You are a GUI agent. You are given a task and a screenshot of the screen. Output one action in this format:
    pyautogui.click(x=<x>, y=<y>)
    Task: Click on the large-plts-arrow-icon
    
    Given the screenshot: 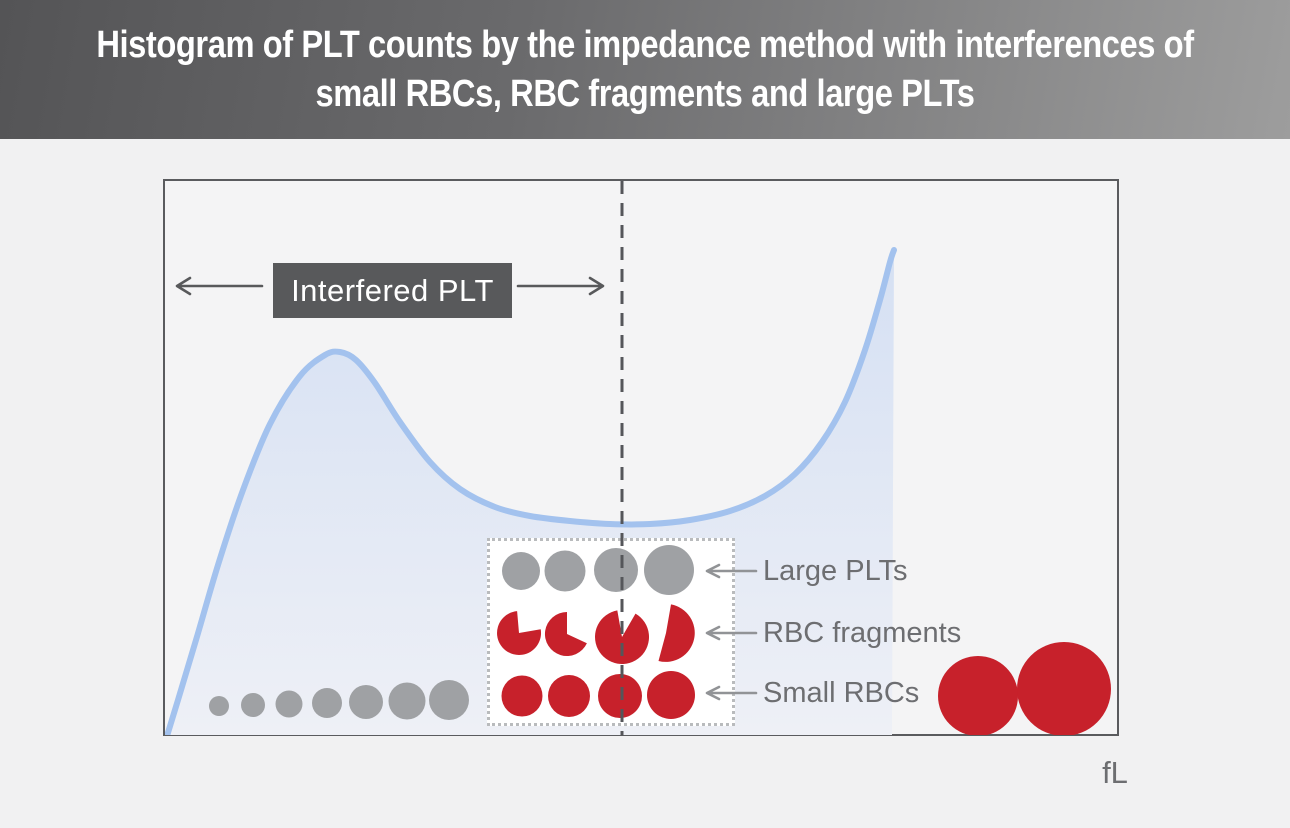 What is the action you would take?
    pyautogui.click(x=731, y=571)
    